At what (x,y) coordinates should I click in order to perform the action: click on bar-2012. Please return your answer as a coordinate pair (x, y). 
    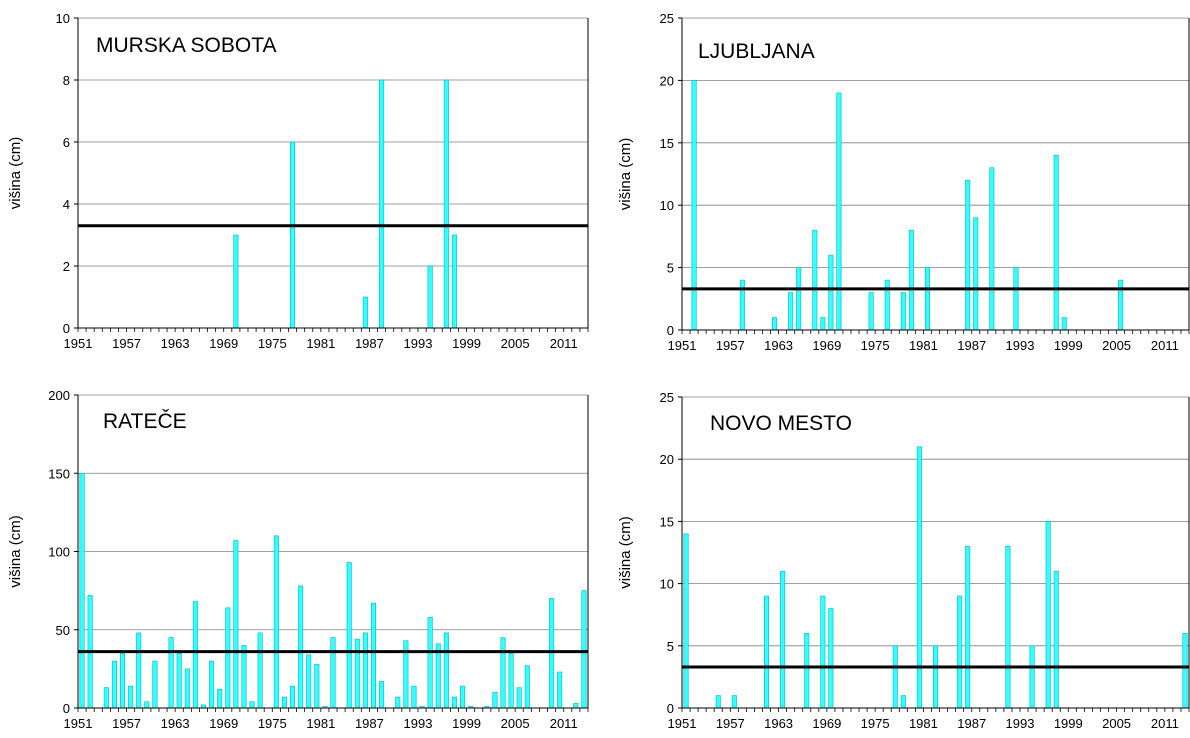
    Looking at the image, I should click on (576, 706).